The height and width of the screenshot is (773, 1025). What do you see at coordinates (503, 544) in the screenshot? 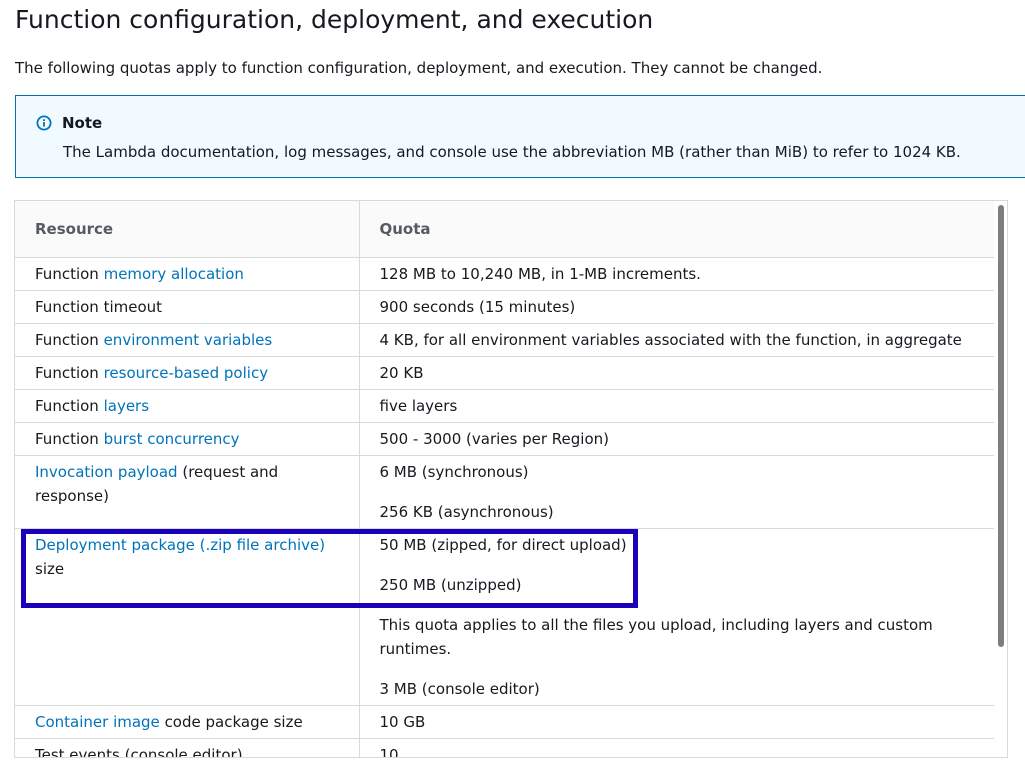
I see `quota-value: 50 MB (zipped, for direct upload)` at bounding box center [503, 544].